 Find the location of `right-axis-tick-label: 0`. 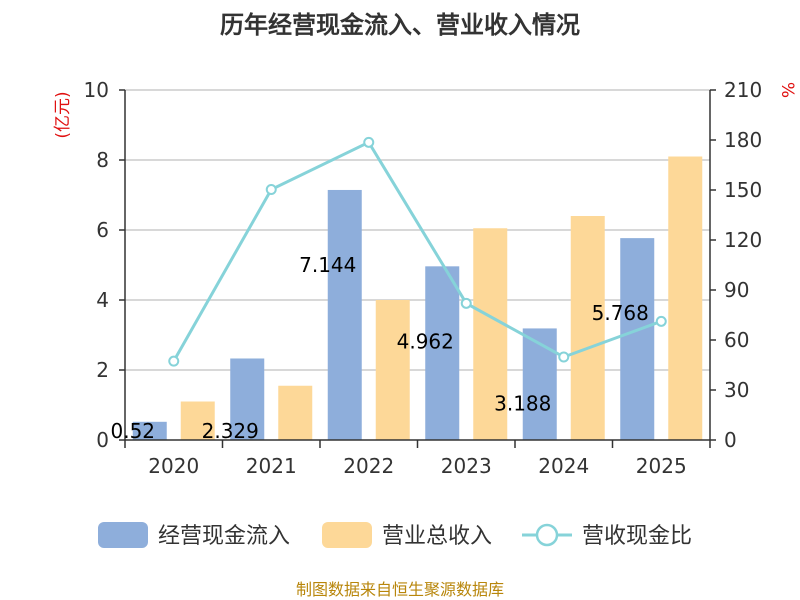

right-axis-tick-label: 0 is located at coordinates (730, 440).